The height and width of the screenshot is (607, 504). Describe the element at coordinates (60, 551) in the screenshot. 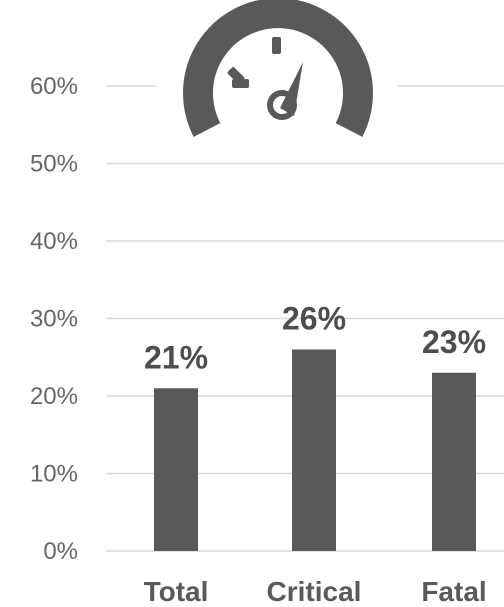

I see `y-tick-label: 0%` at that location.